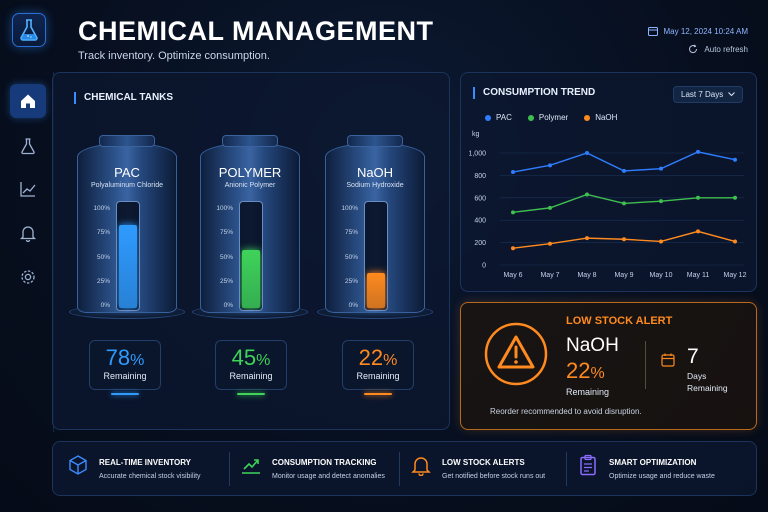  I want to click on y-tick-label: 0, so click(484, 266).